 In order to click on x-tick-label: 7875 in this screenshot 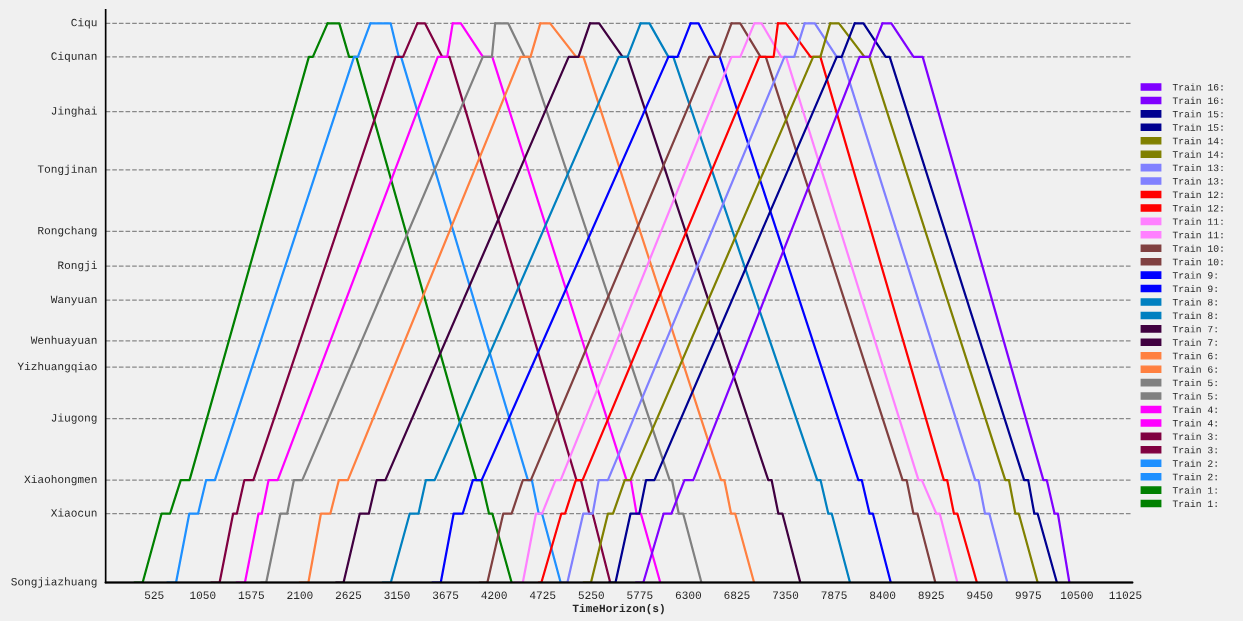, I will do `click(834, 595)`.